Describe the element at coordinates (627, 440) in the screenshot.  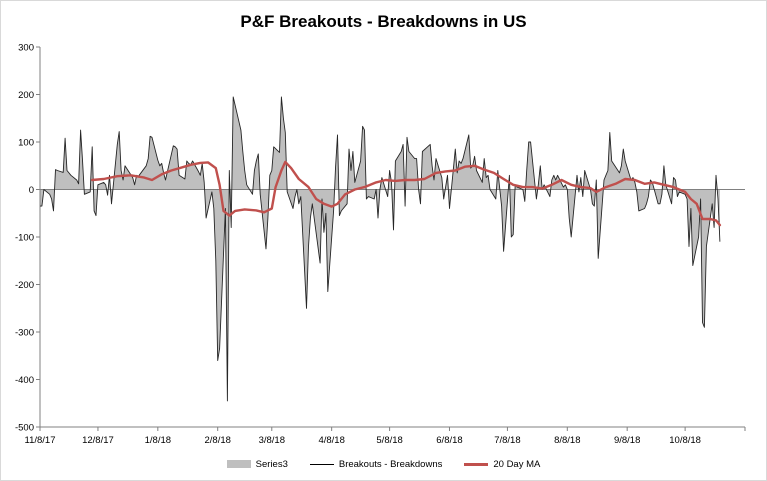
I see `x-tick-label: 9/8/18` at that location.